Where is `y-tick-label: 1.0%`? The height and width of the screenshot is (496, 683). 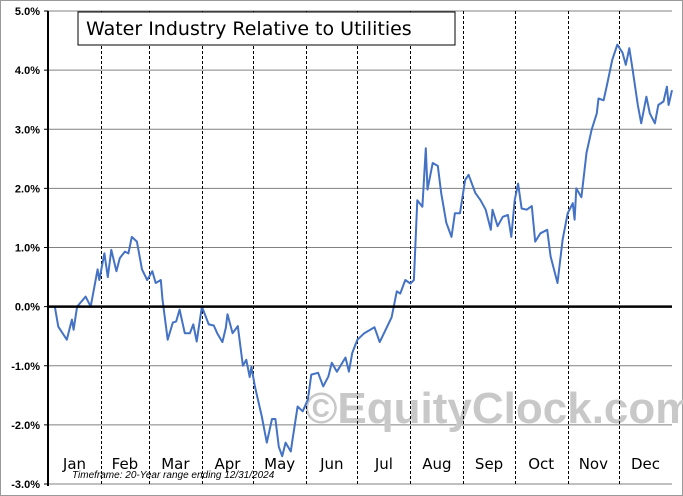
y-tick-label: 1.0% is located at coordinates (27, 249).